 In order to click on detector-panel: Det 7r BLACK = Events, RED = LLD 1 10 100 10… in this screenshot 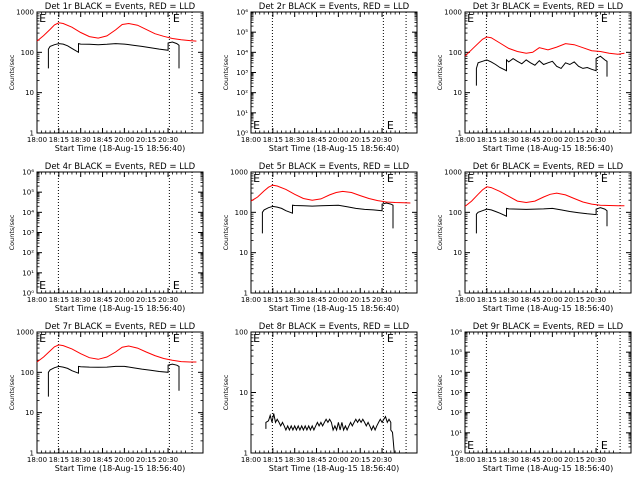, I will do `click(106, 397)`.